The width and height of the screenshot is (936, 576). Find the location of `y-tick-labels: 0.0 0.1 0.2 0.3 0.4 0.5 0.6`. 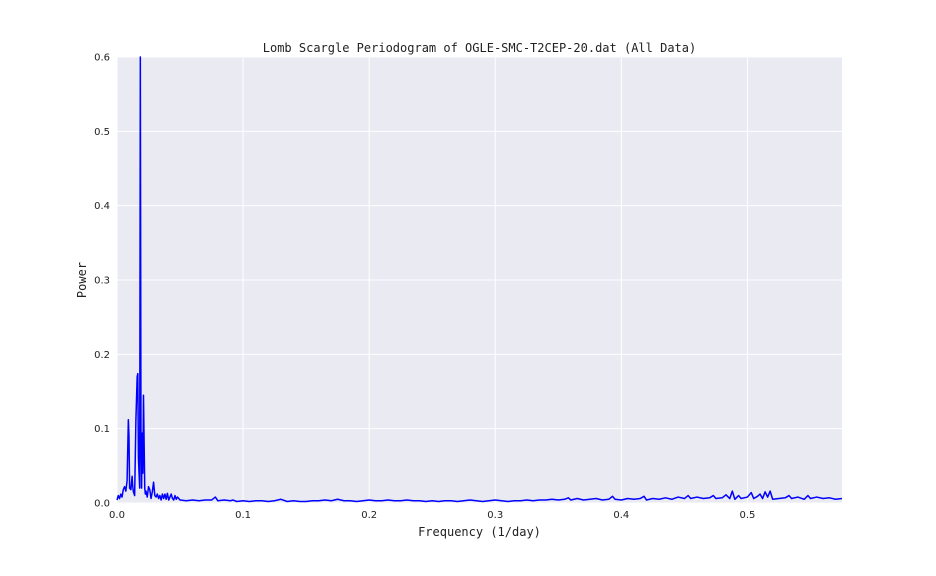

y-tick-labels: 0.0 0.1 0.2 0.3 0.4 0.5 0.6 is located at coordinates (102, 281).